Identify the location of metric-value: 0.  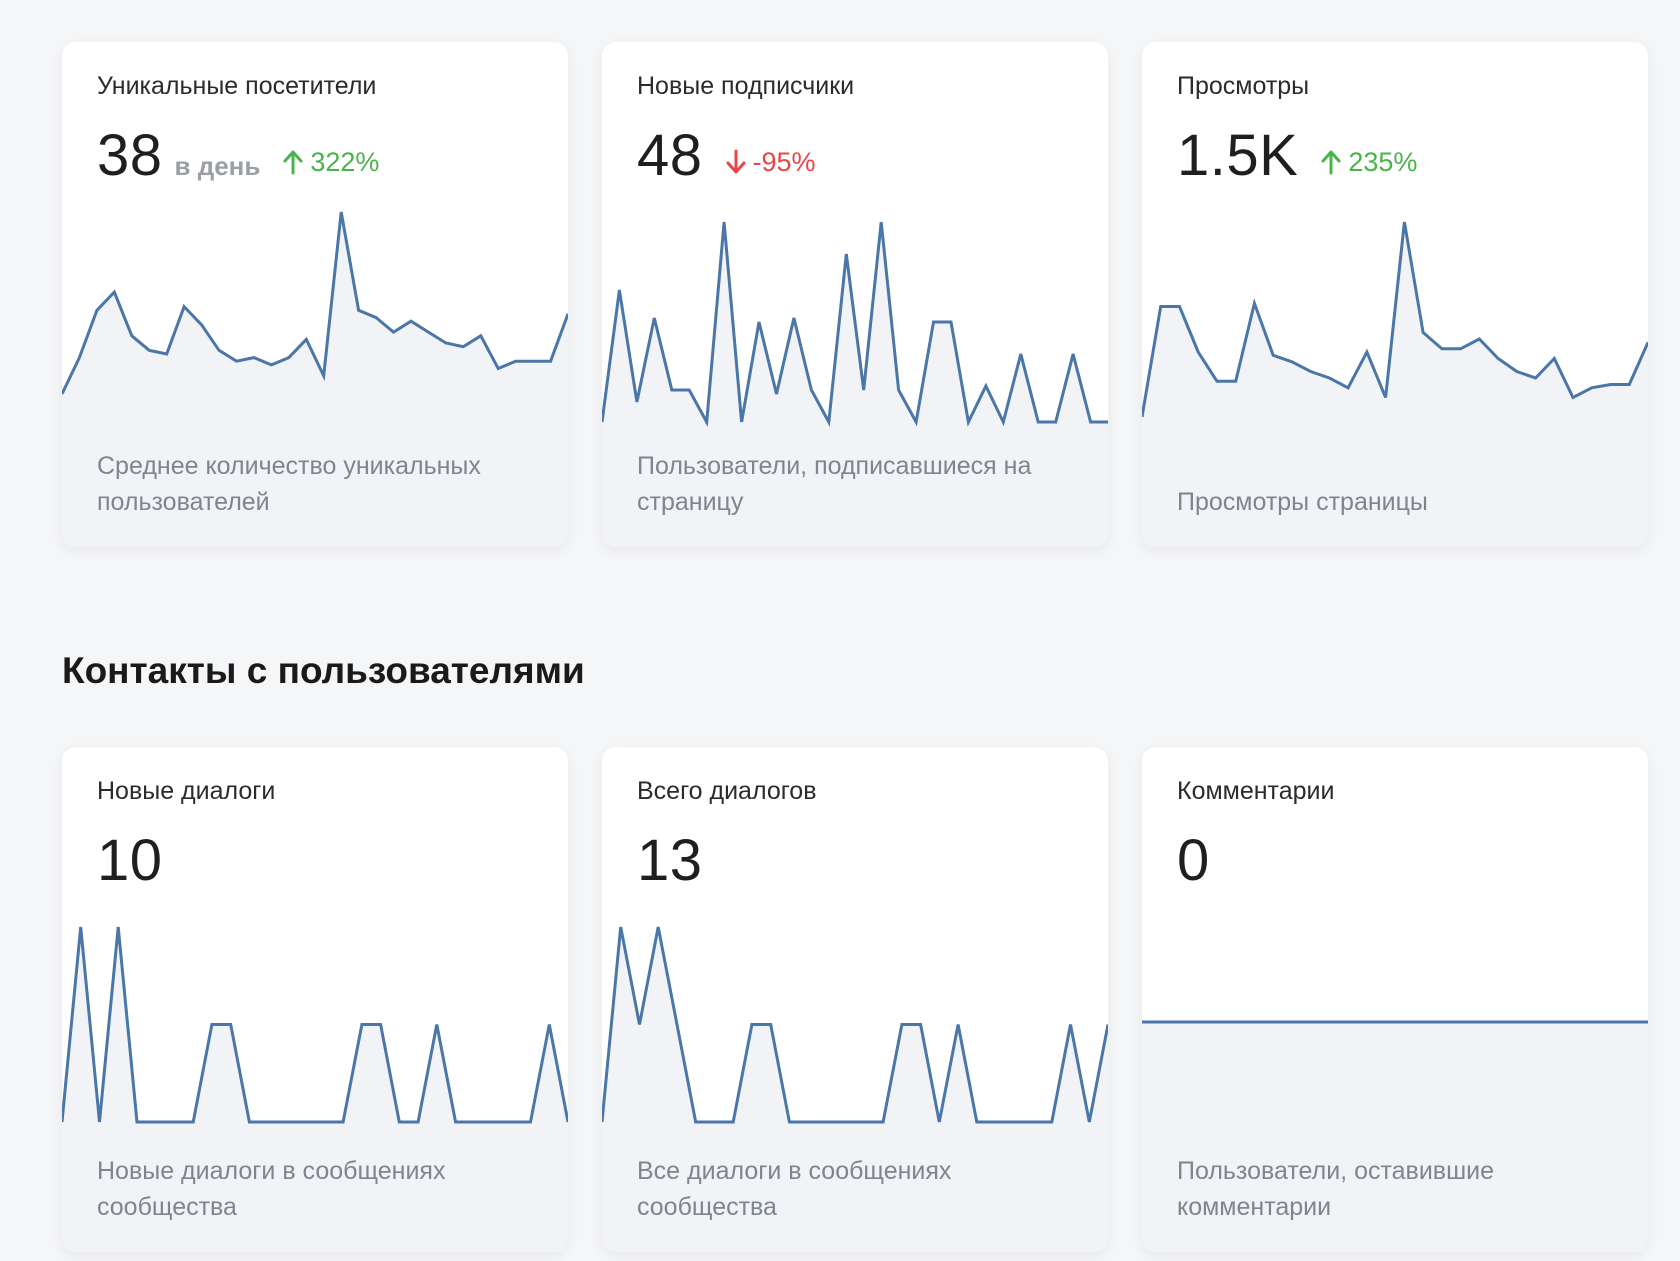
(1193, 860).